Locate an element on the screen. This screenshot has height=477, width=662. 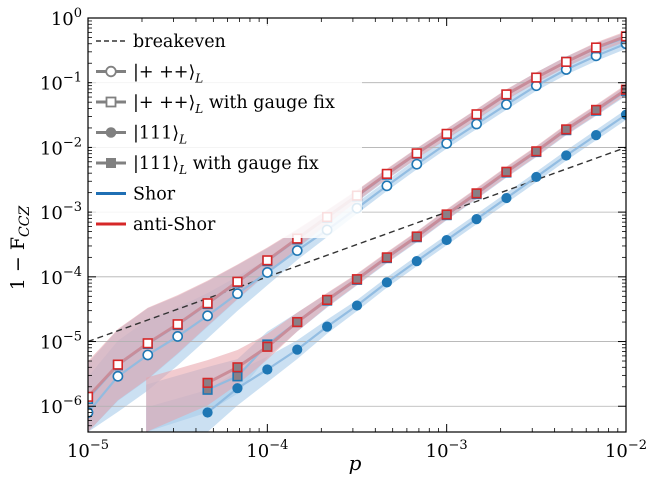
legend-label-main-6: anti-Shor is located at coordinates (174, 225).